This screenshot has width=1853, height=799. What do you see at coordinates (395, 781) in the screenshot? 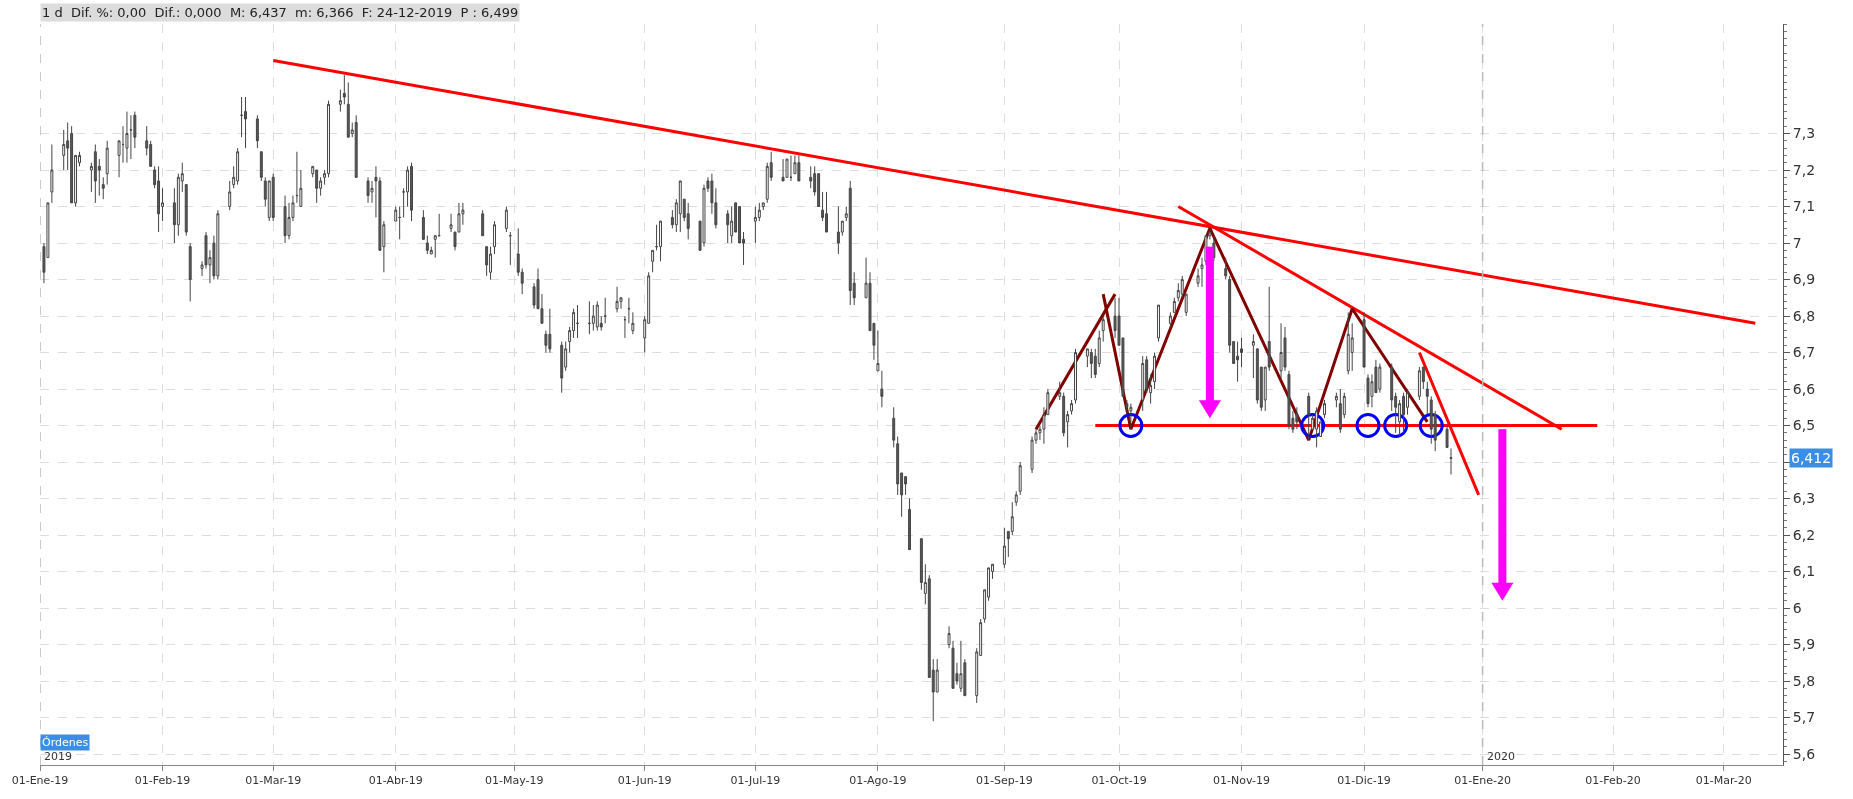
I see `x-tick-label: 01-Abr-19` at bounding box center [395, 781].